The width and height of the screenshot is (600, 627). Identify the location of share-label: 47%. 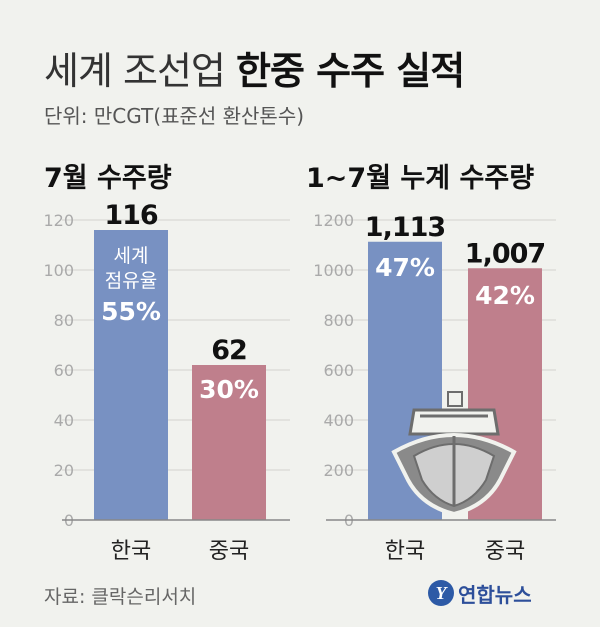
(405, 267).